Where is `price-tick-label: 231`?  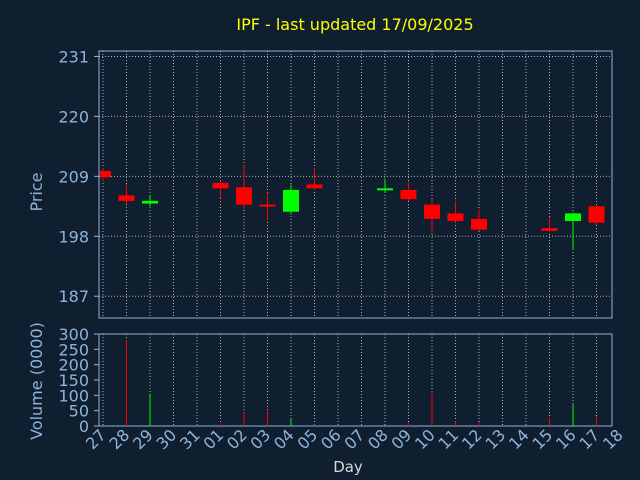 price-tick-label: 231 is located at coordinates (73, 56).